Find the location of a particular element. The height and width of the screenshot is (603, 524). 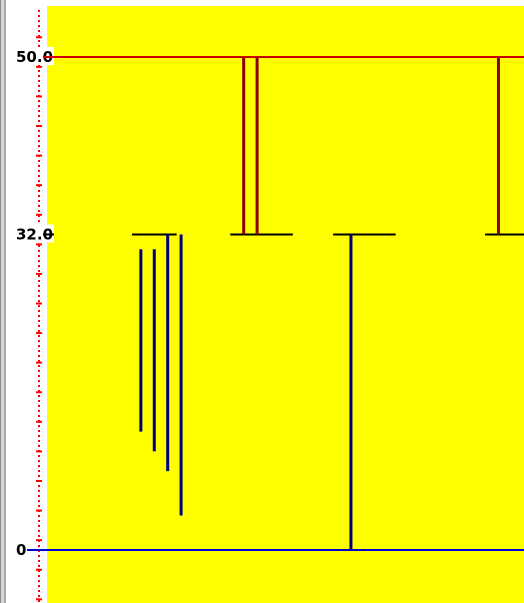

y-tick-label: 0 is located at coordinates (21, 550).